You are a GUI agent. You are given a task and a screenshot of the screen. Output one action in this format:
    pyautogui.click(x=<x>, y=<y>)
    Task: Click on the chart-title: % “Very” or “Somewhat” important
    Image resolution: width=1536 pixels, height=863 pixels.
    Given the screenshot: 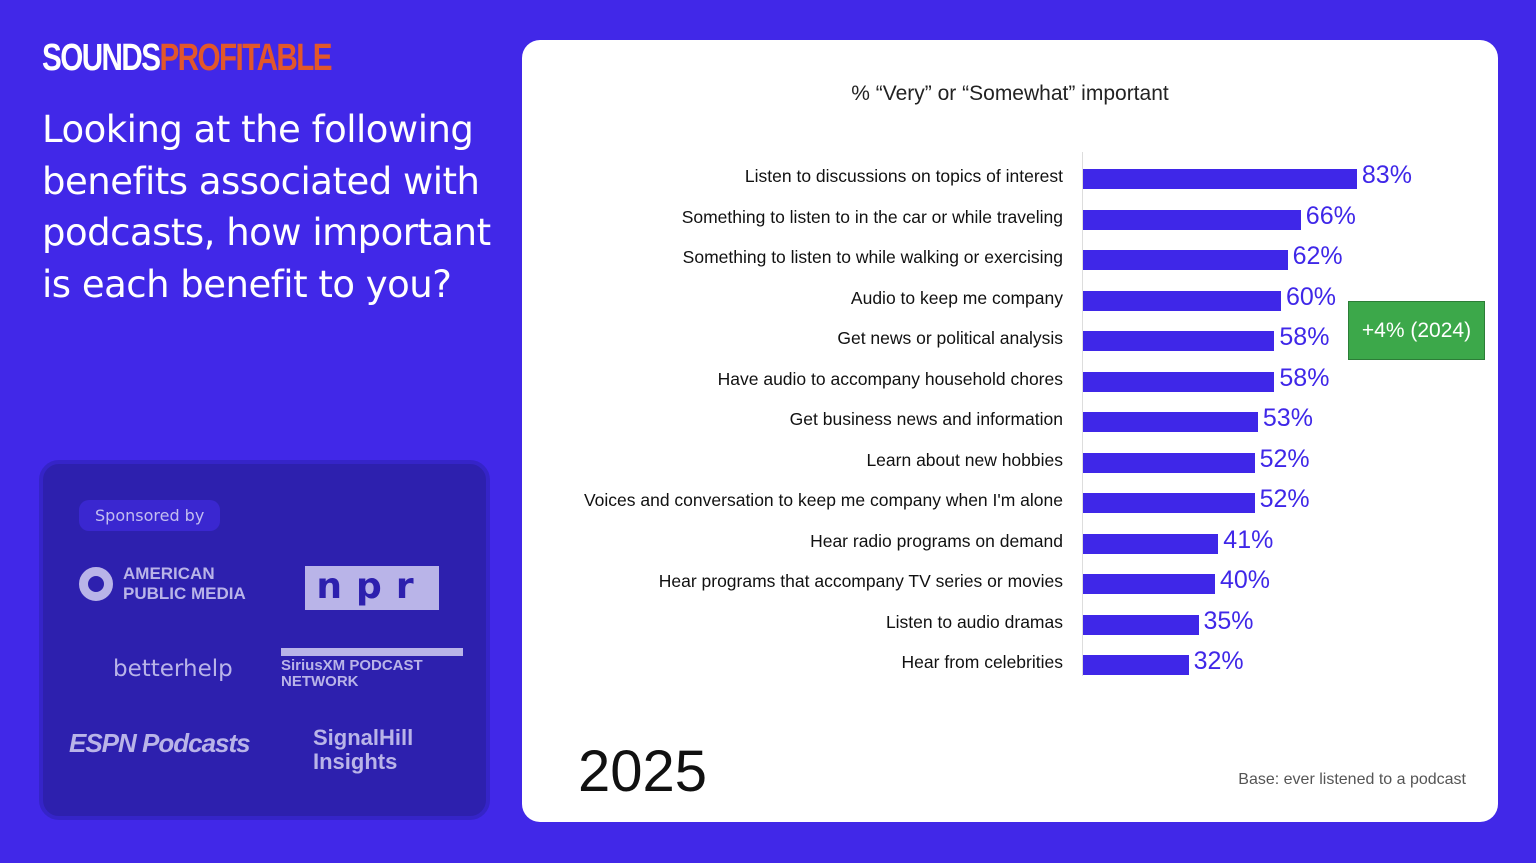 What is the action you would take?
    pyautogui.click(x=1010, y=93)
    